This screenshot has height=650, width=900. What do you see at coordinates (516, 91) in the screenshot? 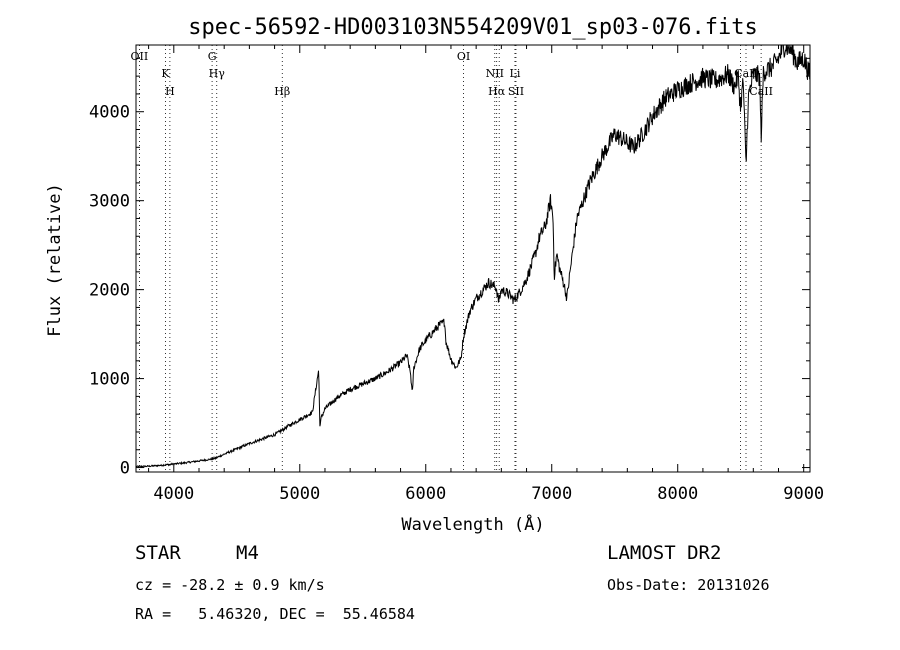
I see `line-label: SII` at bounding box center [516, 91].